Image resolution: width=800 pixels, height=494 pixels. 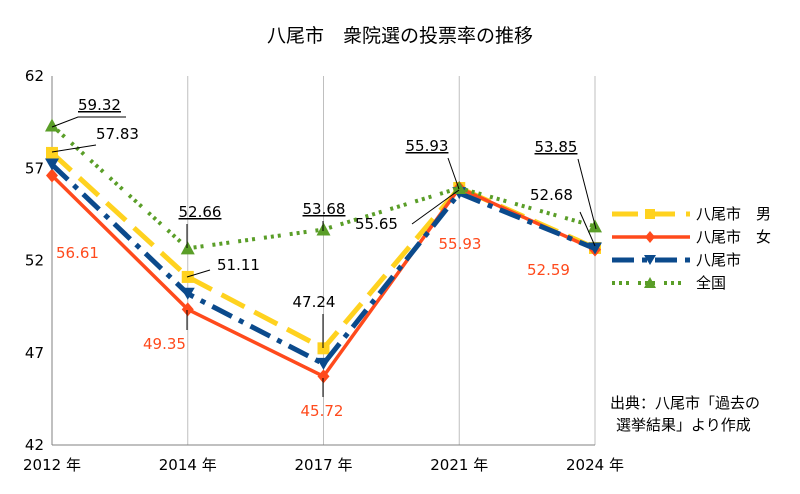 What do you see at coordinates (238, 265) in the screenshot?
I see `data-label: 51.11` at bounding box center [238, 265].